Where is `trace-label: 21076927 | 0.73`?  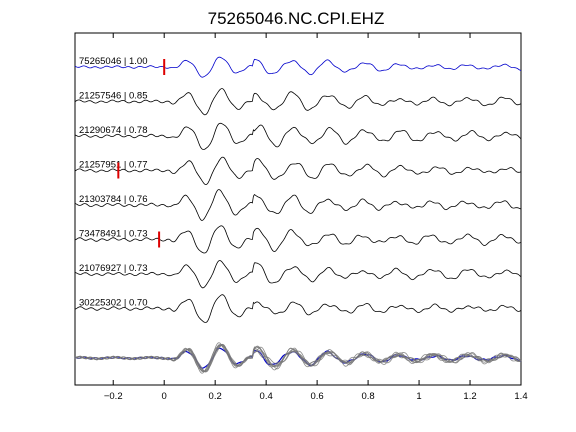 trace-label: 21076927 | 0.73 is located at coordinates (113, 268).